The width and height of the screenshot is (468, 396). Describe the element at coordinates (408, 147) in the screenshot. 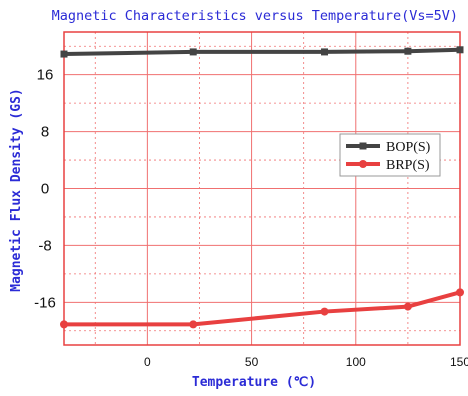

I see `legend-label-bop: BOP(S)` at that location.